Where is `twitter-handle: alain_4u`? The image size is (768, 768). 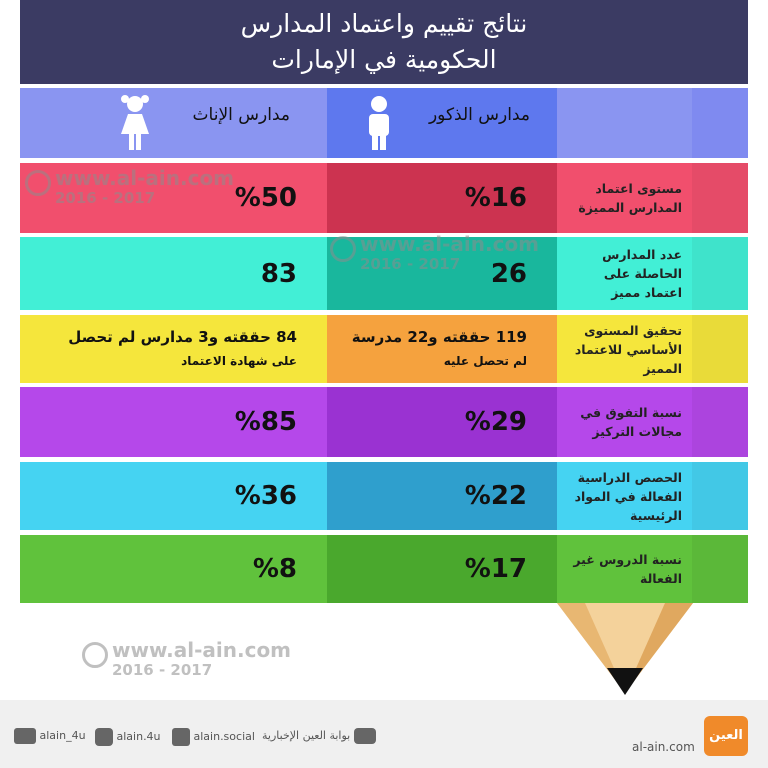
twitter-handle: alain_4u is located at coordinates (62, 735).